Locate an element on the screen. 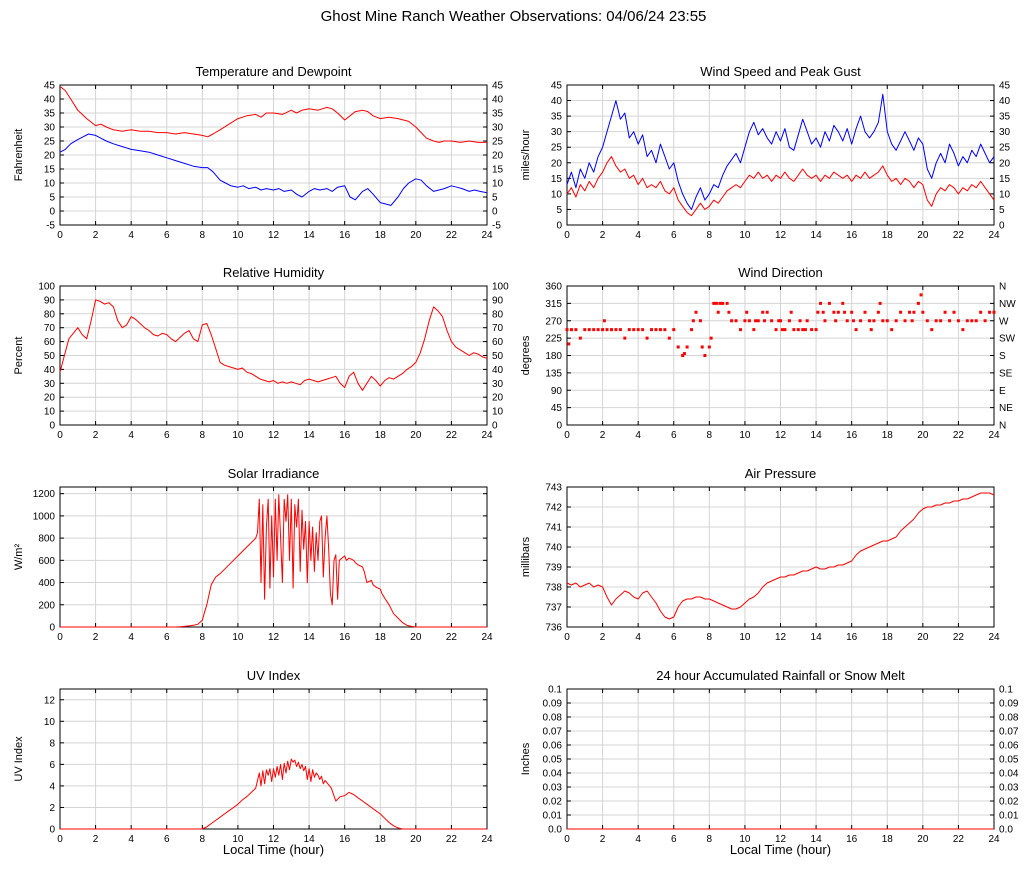 The width and height of the screenshot is (1027, 878). y-axis-label: miles/hour is located at coordinates (526, 154).